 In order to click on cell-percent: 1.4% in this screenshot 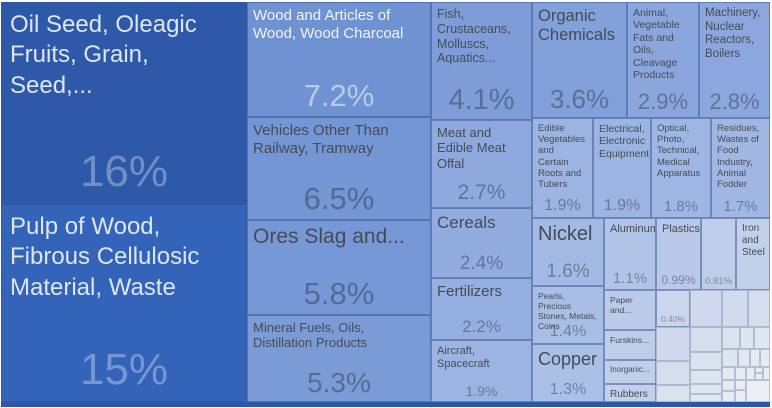, I will do `click(568, 331)`.